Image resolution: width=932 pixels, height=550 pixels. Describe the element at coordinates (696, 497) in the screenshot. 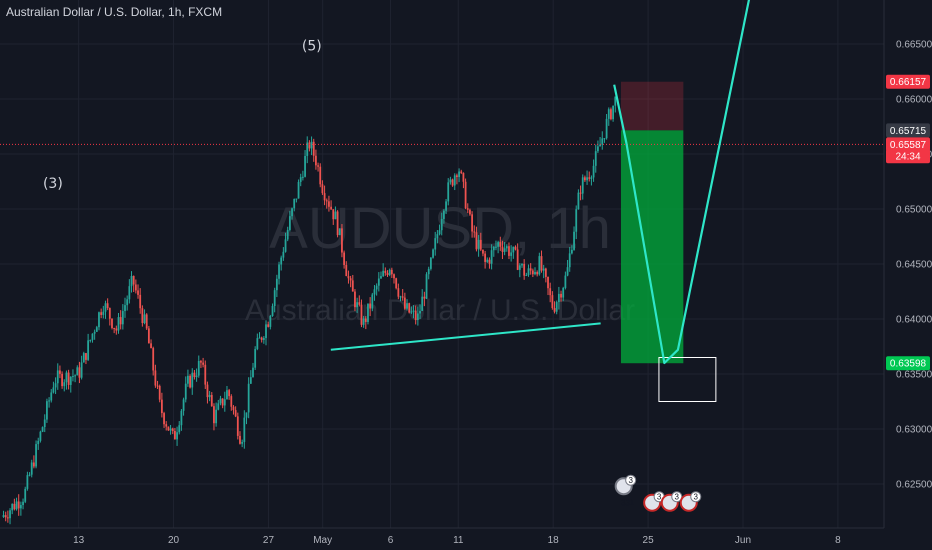

I see `event-count-badge` at that location.